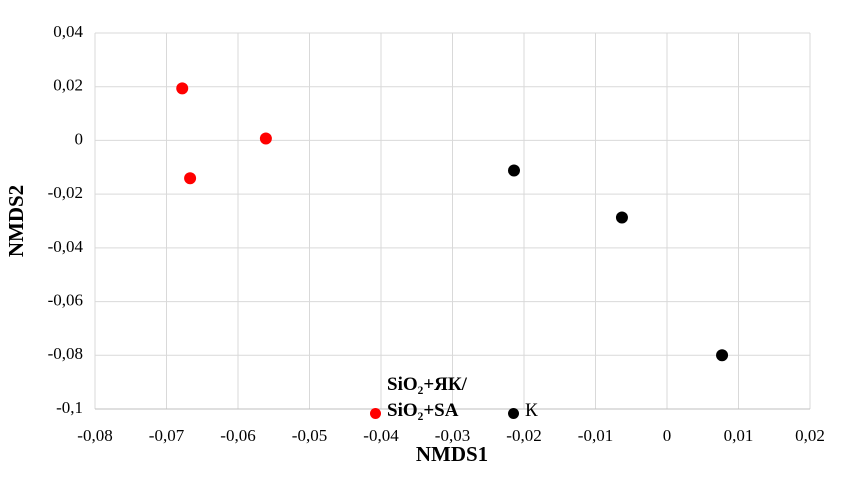 This screenshot has width=844, height=481. What do you see at coordinates (810, 435) in the screenshot?
I see `x-tick-label: 0,02` at bounding box center [810, 435].